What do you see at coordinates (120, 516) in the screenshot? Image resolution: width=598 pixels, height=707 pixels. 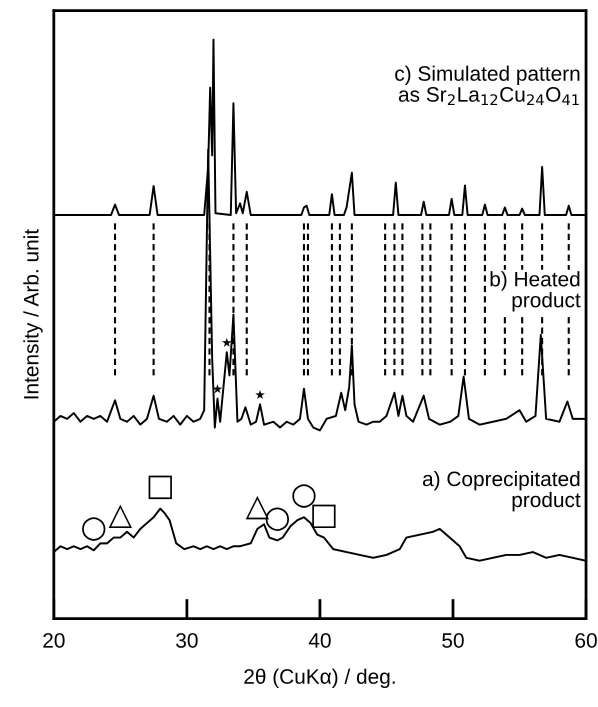 I see `annotation: △` at bounding box center [120, 516].